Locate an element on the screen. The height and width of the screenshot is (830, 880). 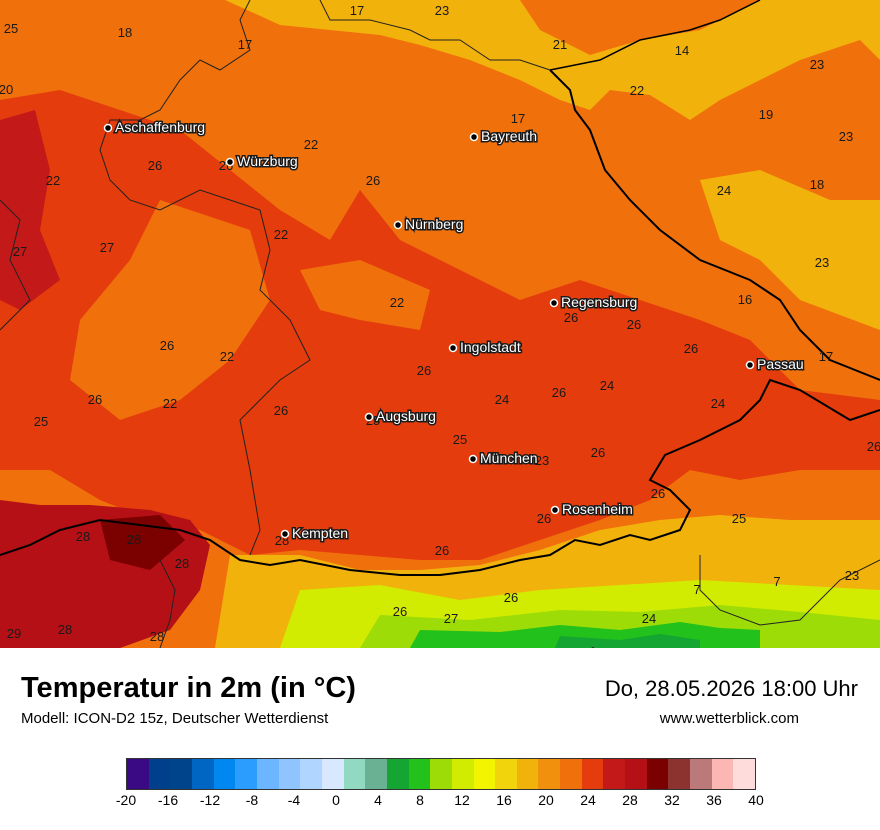
temperature-value: 19 is located at coordinates (766, 114).